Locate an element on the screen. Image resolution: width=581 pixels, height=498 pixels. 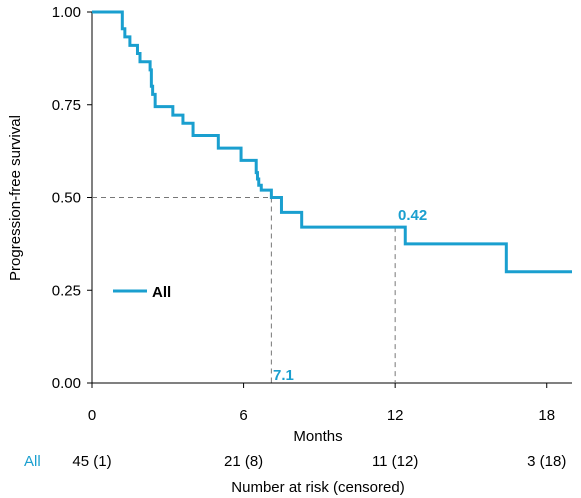
x-tick-label: 6 is located at coordinates (243, 415).